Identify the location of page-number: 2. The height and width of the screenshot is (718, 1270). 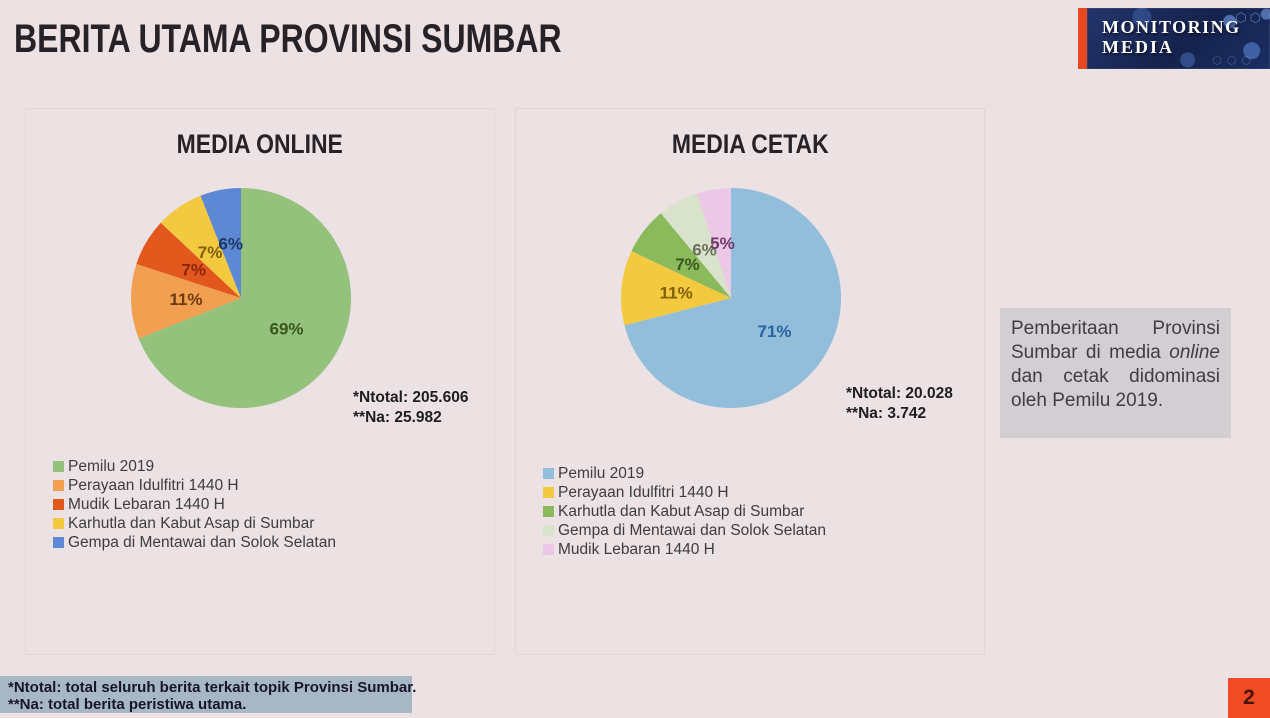
(1249, 697).